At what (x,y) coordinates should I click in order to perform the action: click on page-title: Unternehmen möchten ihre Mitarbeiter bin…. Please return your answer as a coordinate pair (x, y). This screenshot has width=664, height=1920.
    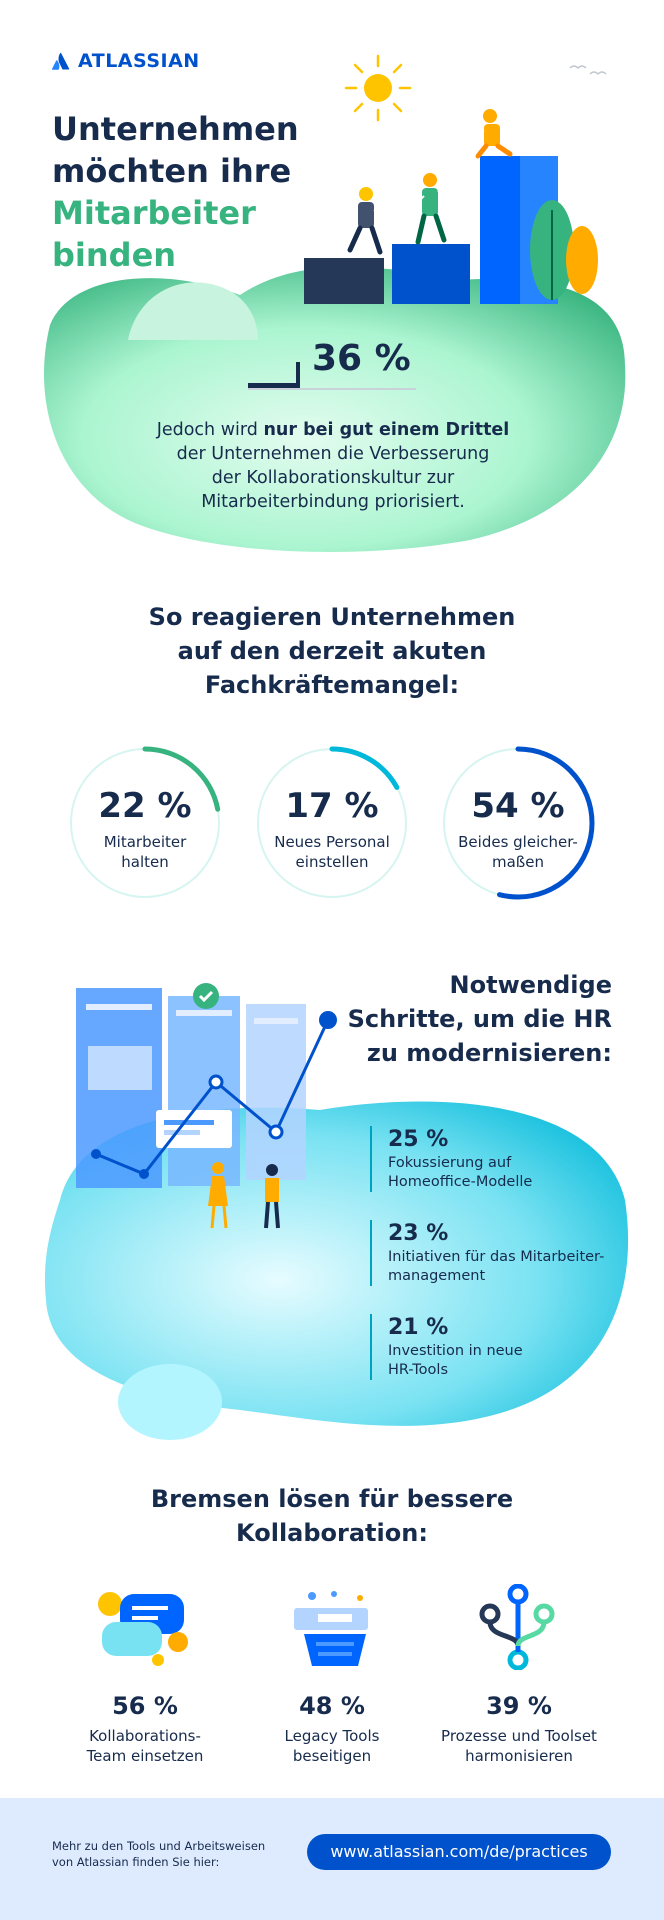
    Looking at the image, I should click on (175, 192).